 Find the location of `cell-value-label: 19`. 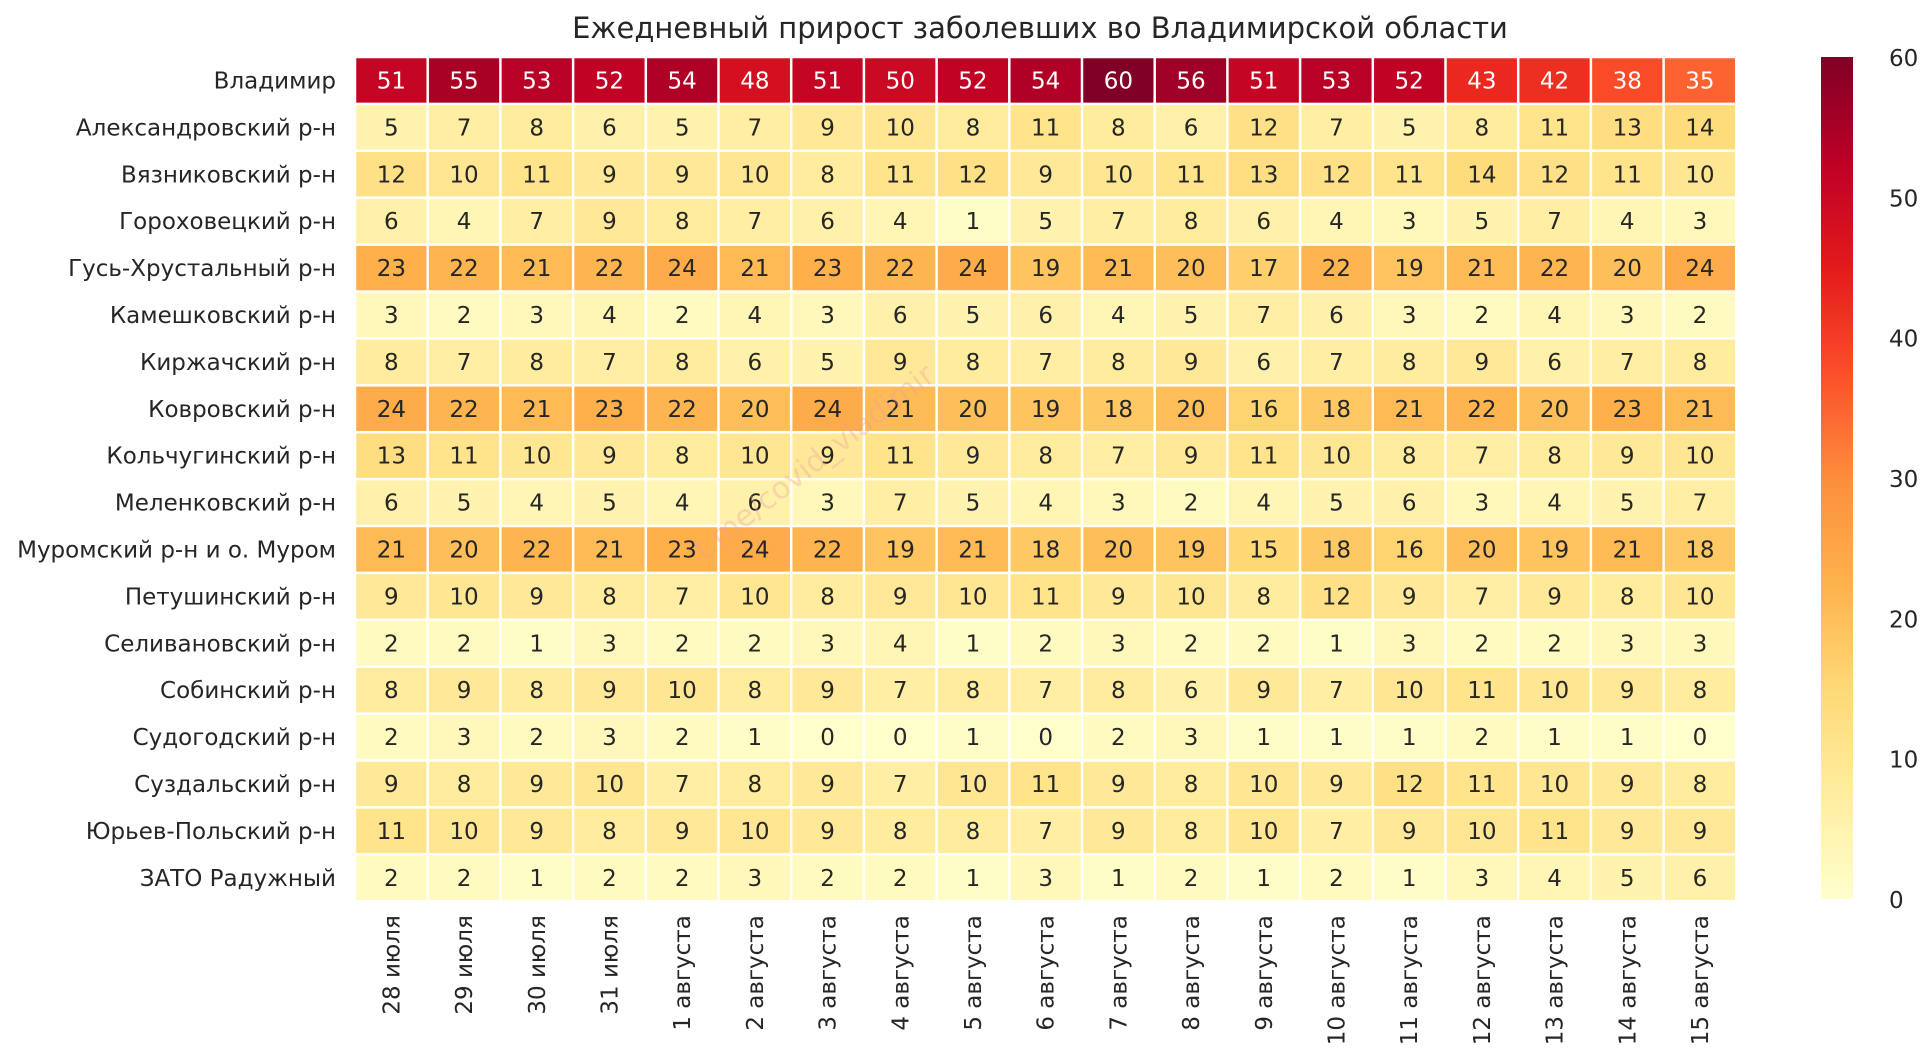

cell-value-label: 19 is located at coordinates (1554, 550).